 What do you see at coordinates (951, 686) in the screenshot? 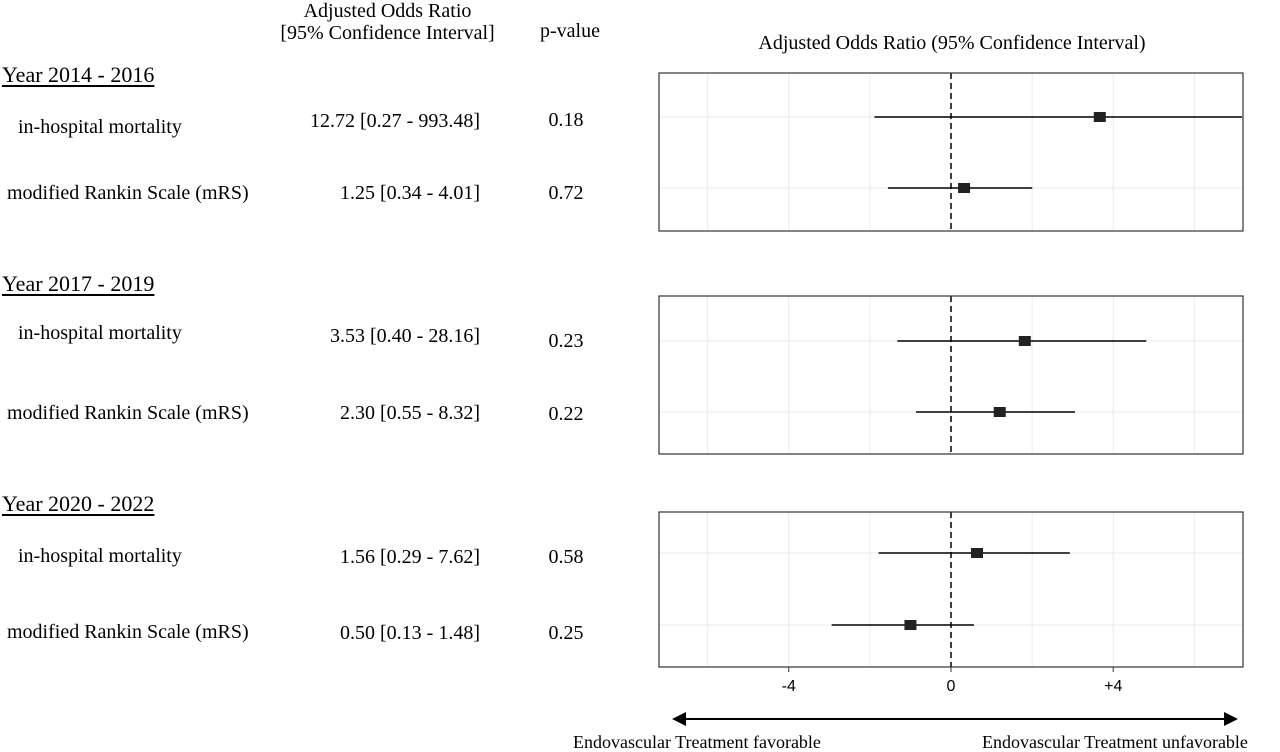
I see `x-tick-label: 0` at bounding box center [951, 686].